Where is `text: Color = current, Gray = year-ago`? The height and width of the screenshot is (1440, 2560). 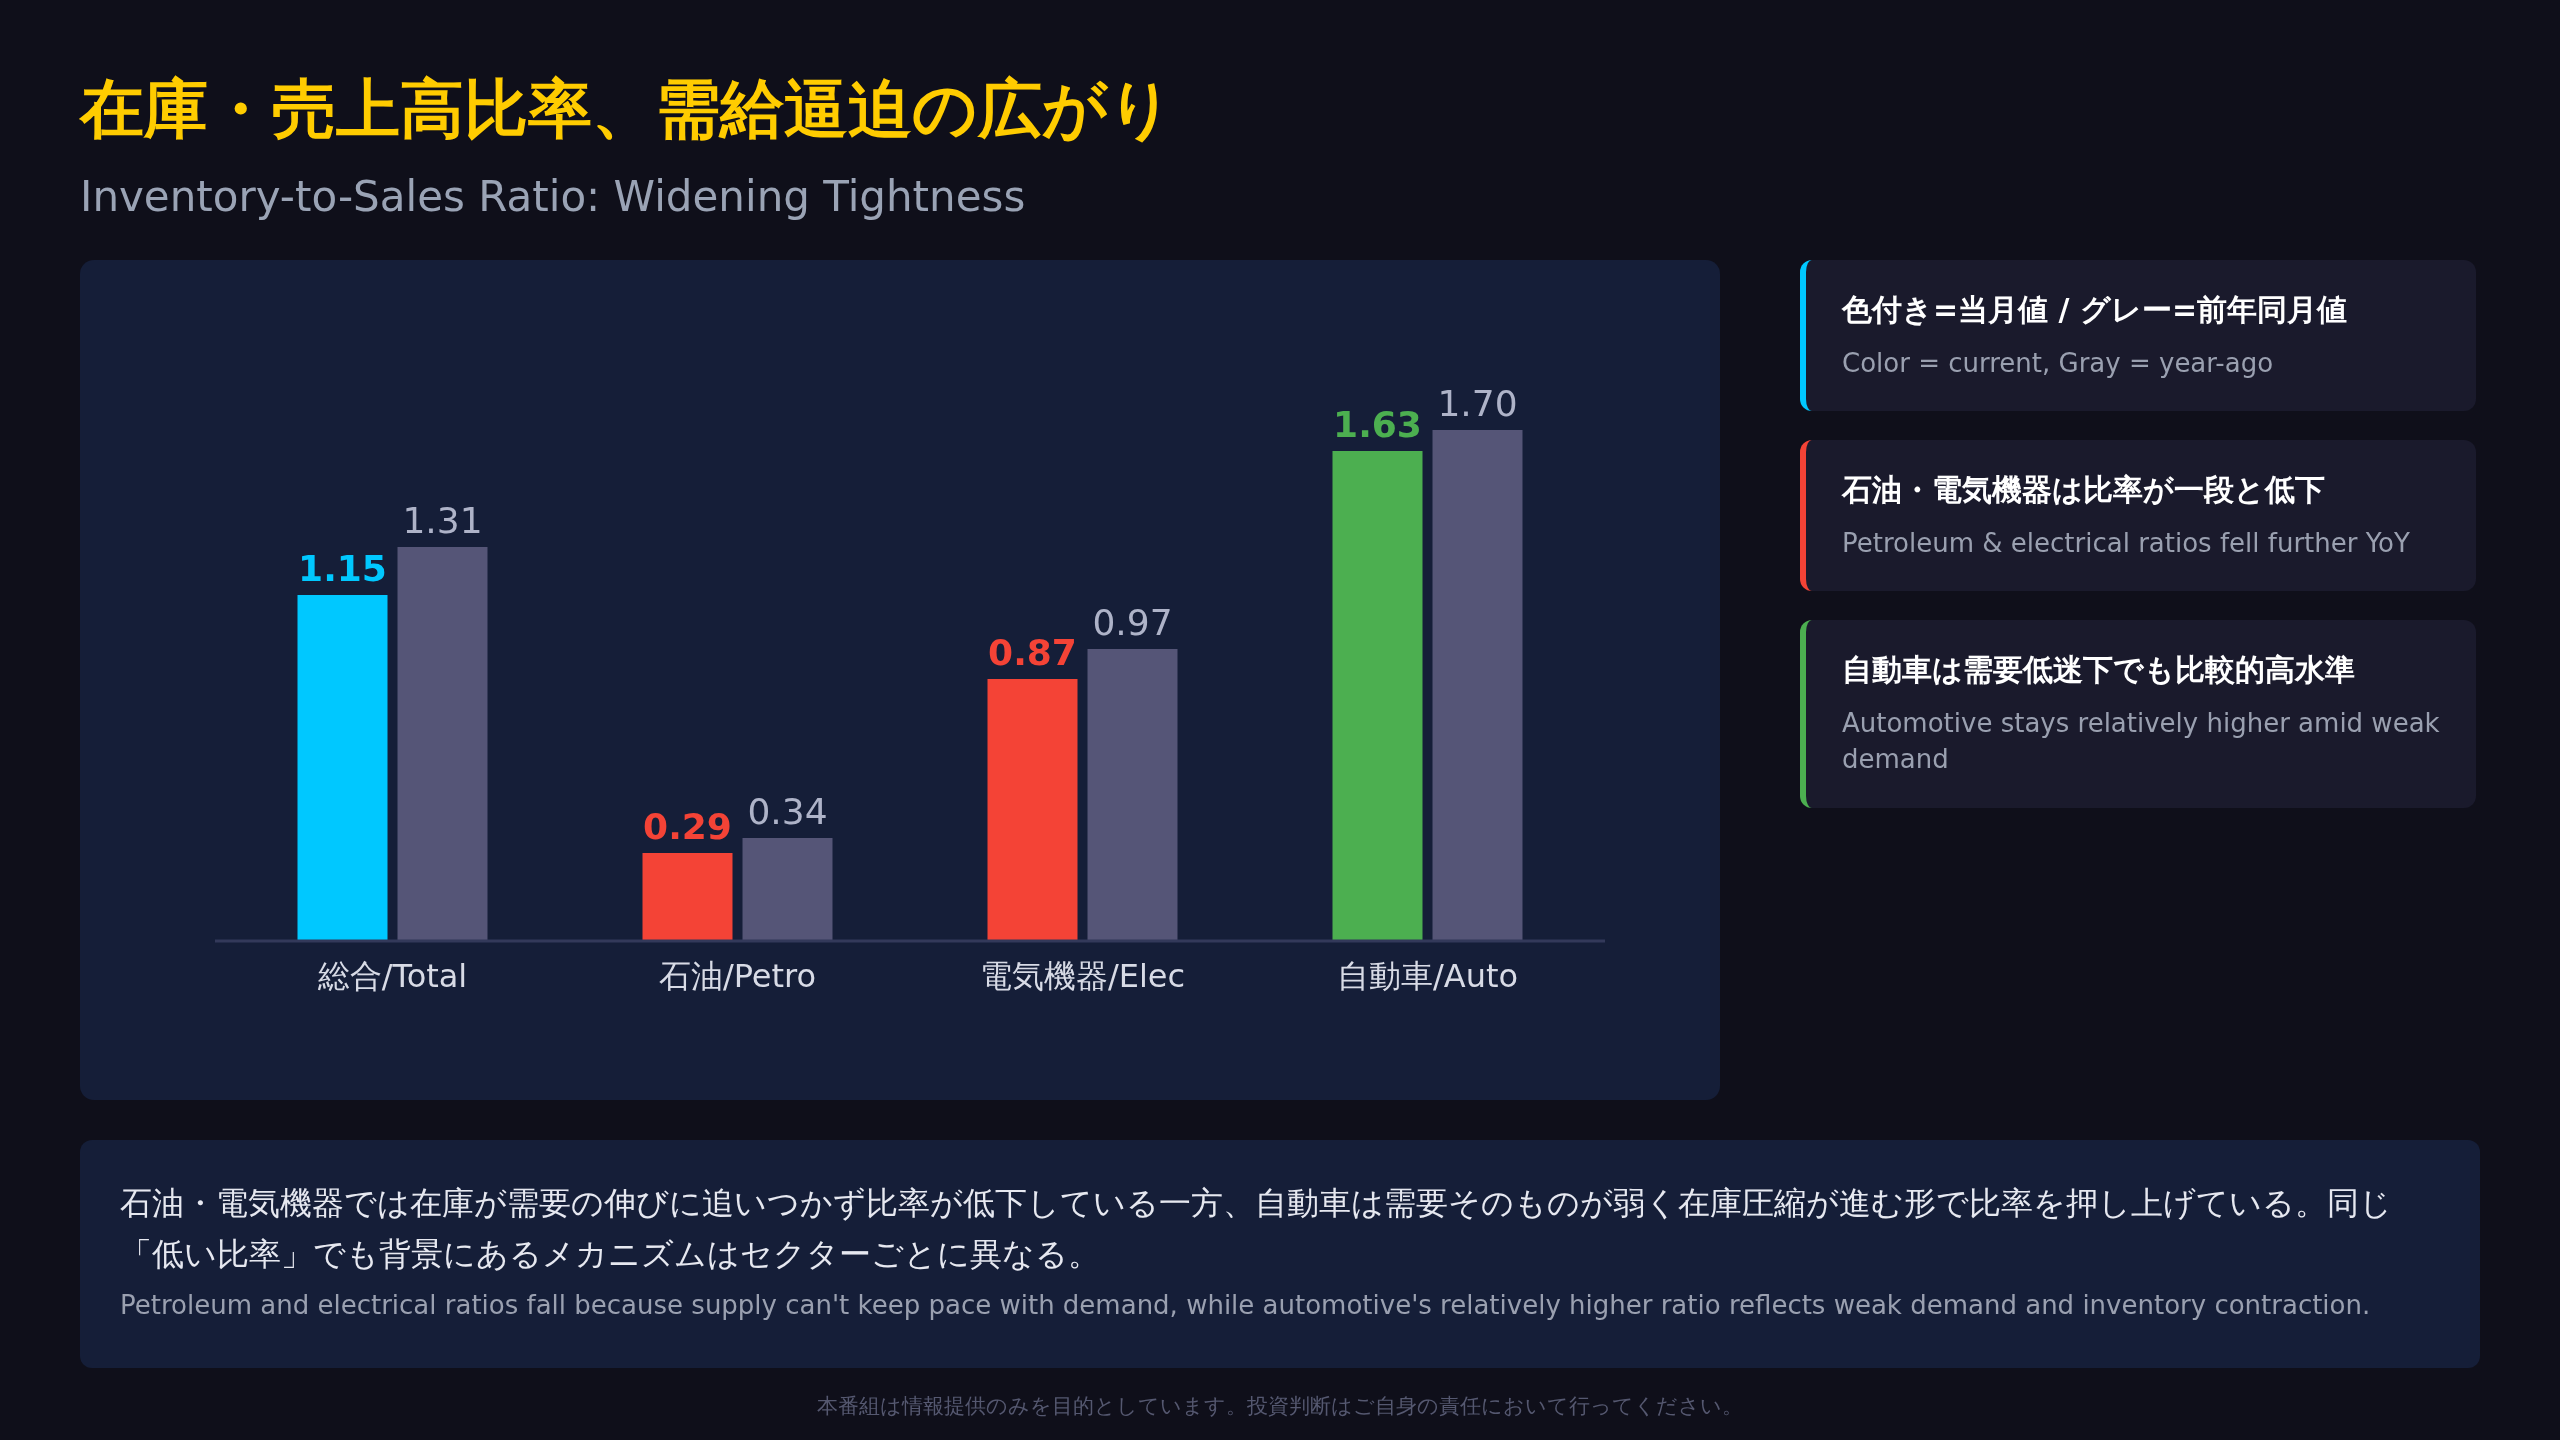
text: Color = current, Gray = year-ago is located at coordinates (2058, 363).